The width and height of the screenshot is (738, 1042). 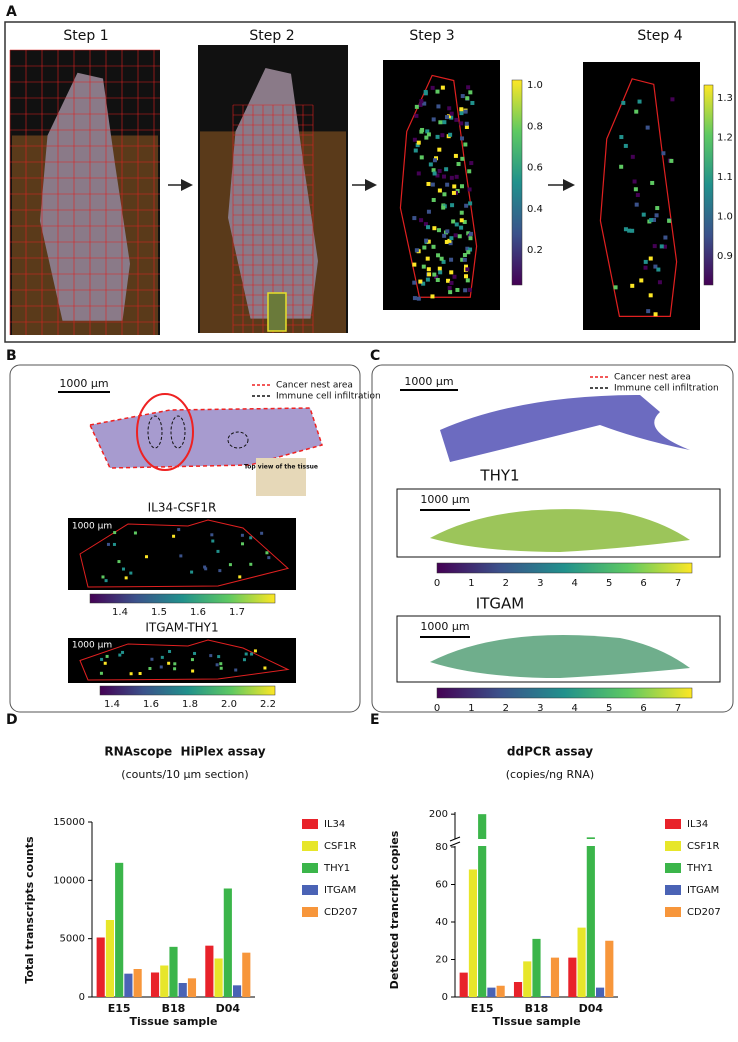 What do you see at coordinates (271, 36) in the screenshot?
I see `step-title: Step 2` at bounding box center [271, 36].